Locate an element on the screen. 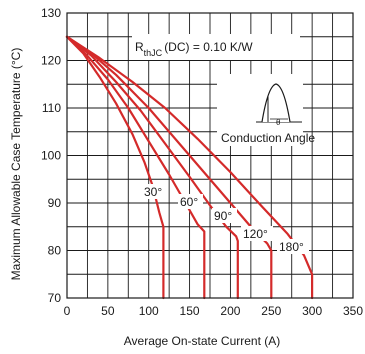  series-label: 180° is located at coordinates (291, 247).